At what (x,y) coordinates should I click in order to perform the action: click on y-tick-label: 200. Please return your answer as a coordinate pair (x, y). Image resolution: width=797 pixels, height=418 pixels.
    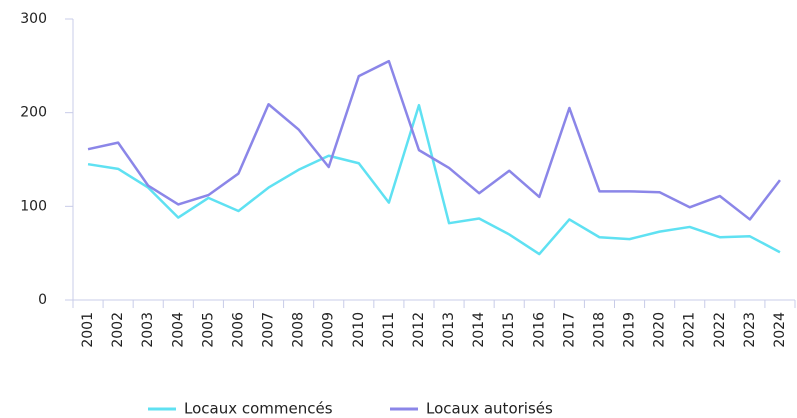
    Looking at the image, I should click on (33, 113).